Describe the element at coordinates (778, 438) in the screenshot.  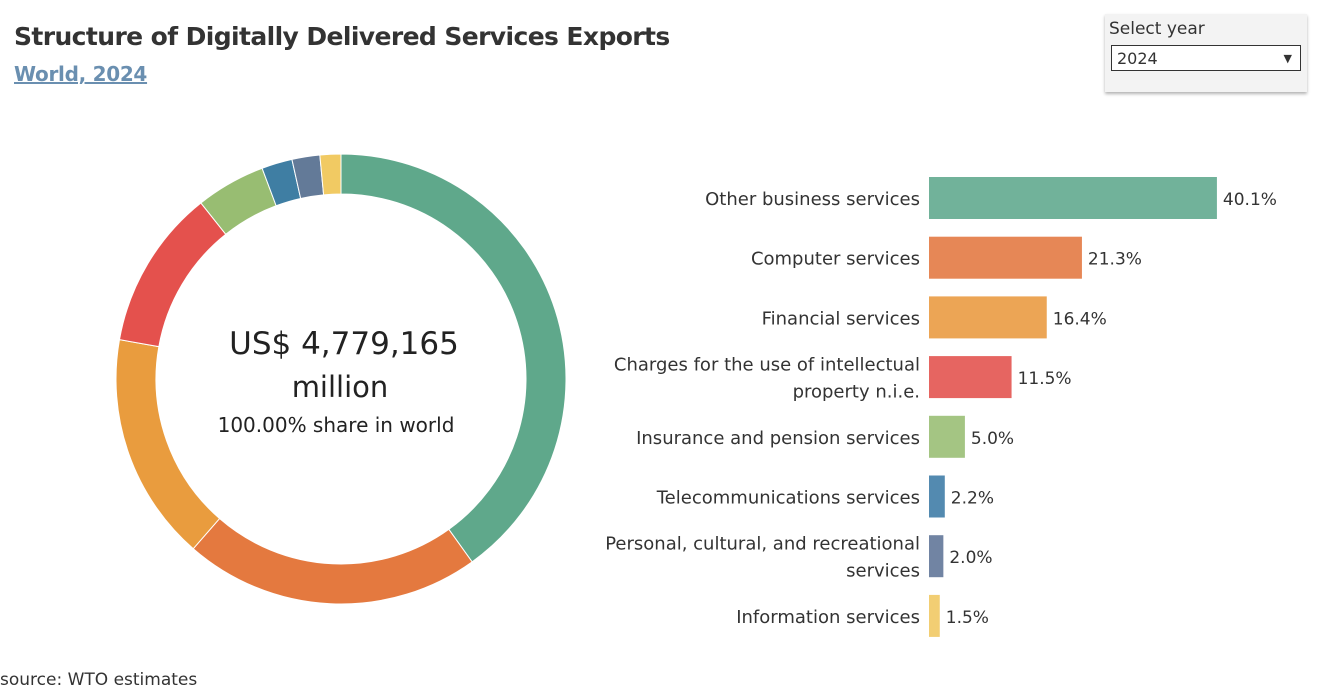
I see `category-label: Insurance and pension services` at that location.